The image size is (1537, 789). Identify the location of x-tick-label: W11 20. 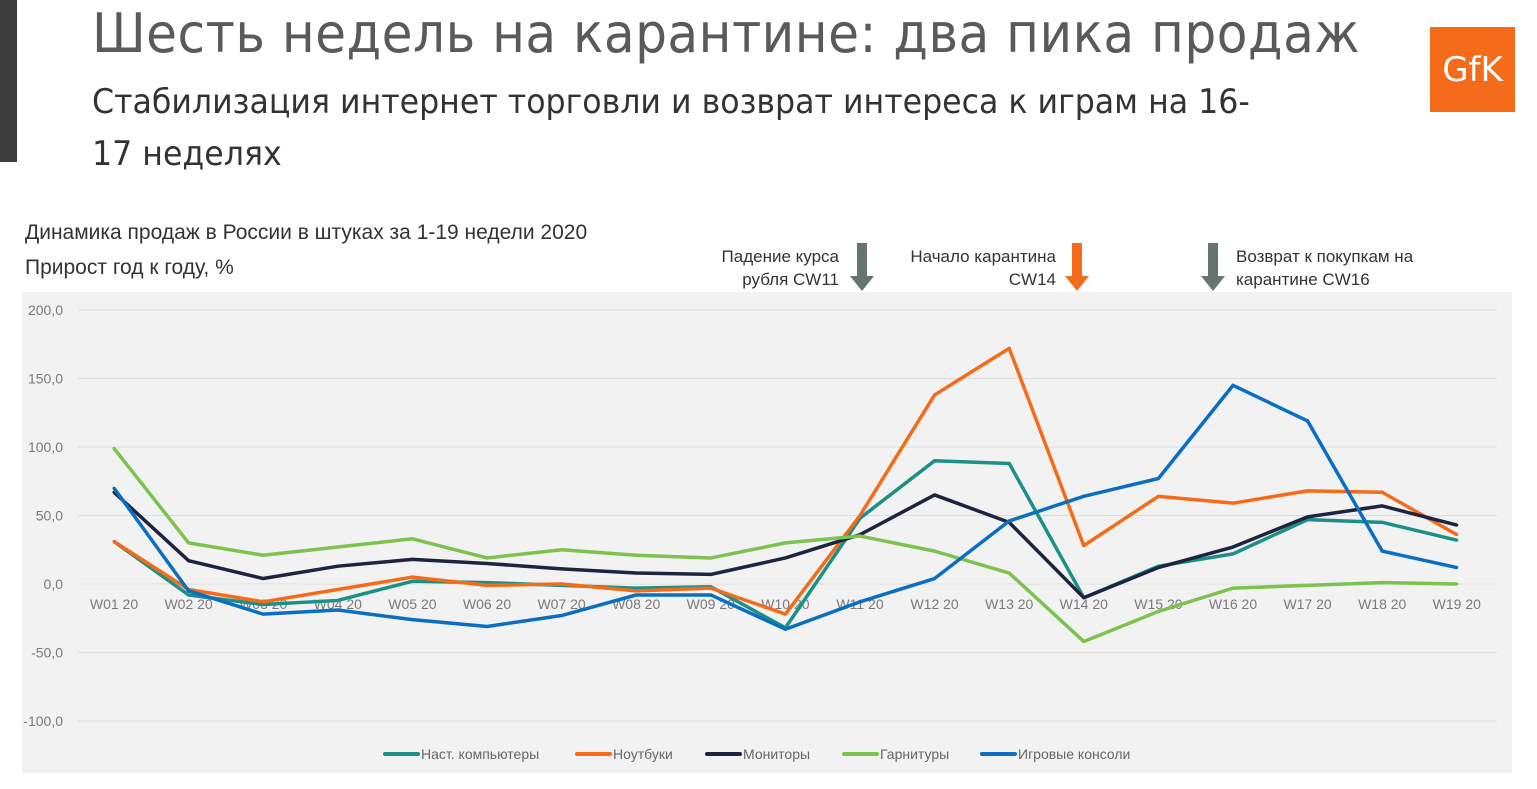
(859, 604).